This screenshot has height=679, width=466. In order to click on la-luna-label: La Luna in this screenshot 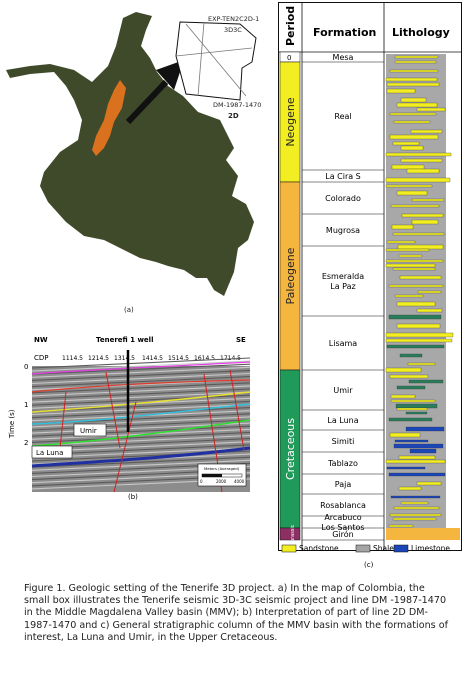, I will do `click(49, 453)`.